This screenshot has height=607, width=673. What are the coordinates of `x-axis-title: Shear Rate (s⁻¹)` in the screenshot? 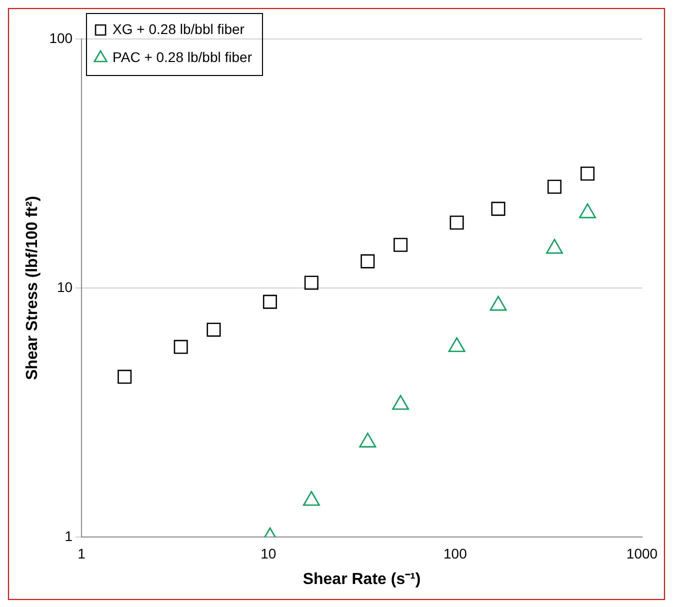 It's located at (361, 579).